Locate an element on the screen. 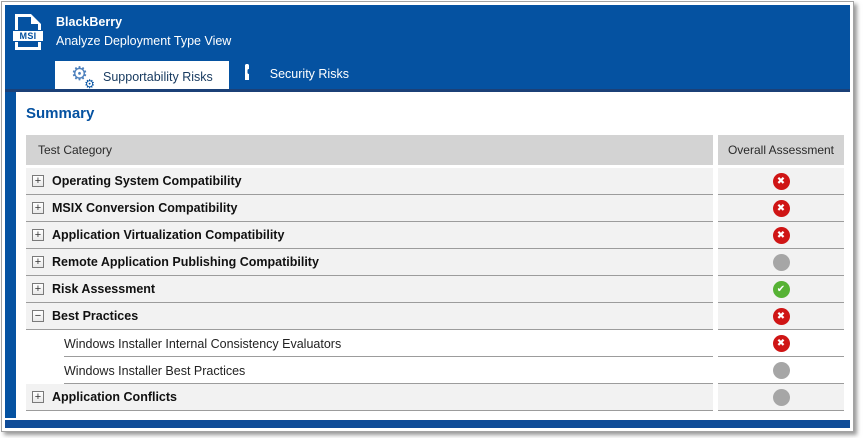 The height and width of the screenshot is (438, 864). tab-supportability-risks: ⚙ ⚙ Supportability Risks is located at coordinates (142, 76).